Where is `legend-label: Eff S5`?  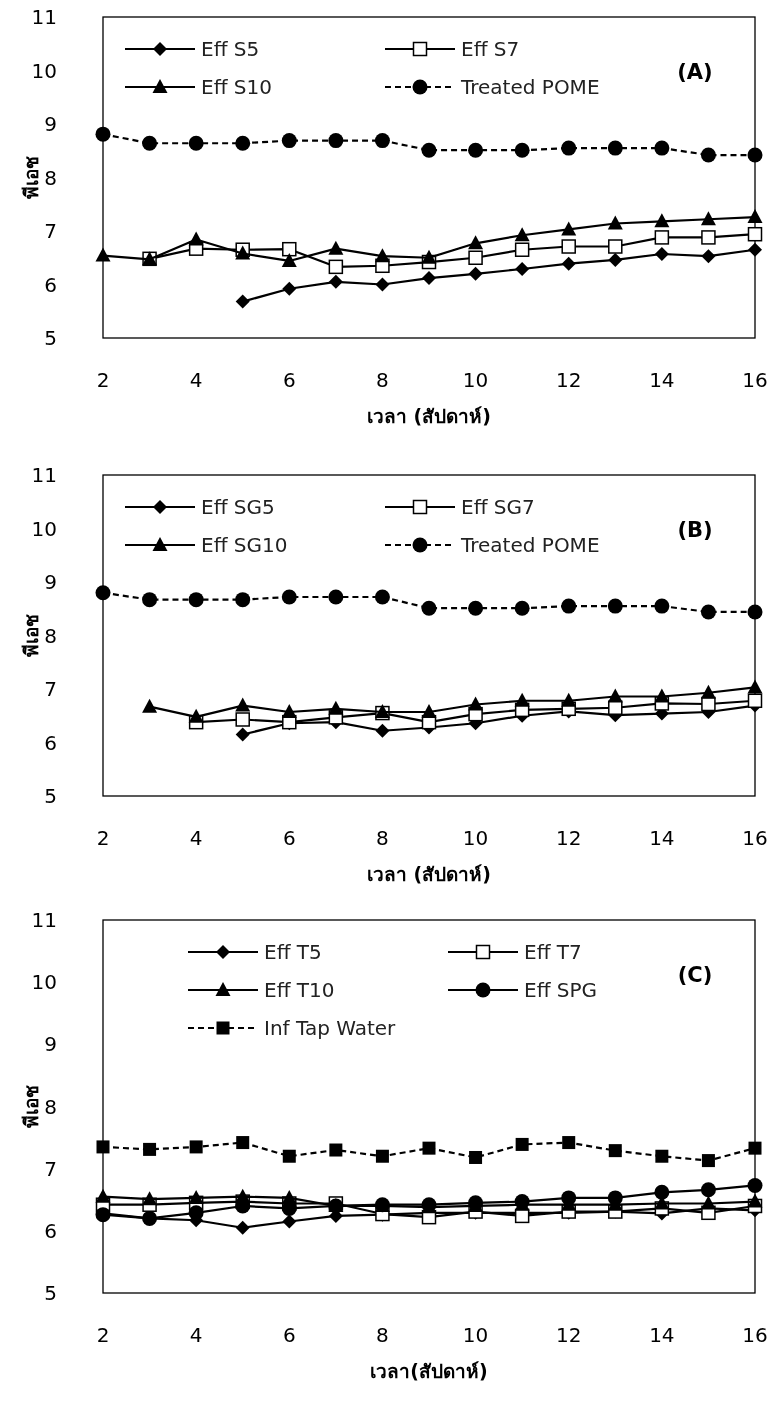 legend-label: Eff S5 is located at coordinates (230, 49).